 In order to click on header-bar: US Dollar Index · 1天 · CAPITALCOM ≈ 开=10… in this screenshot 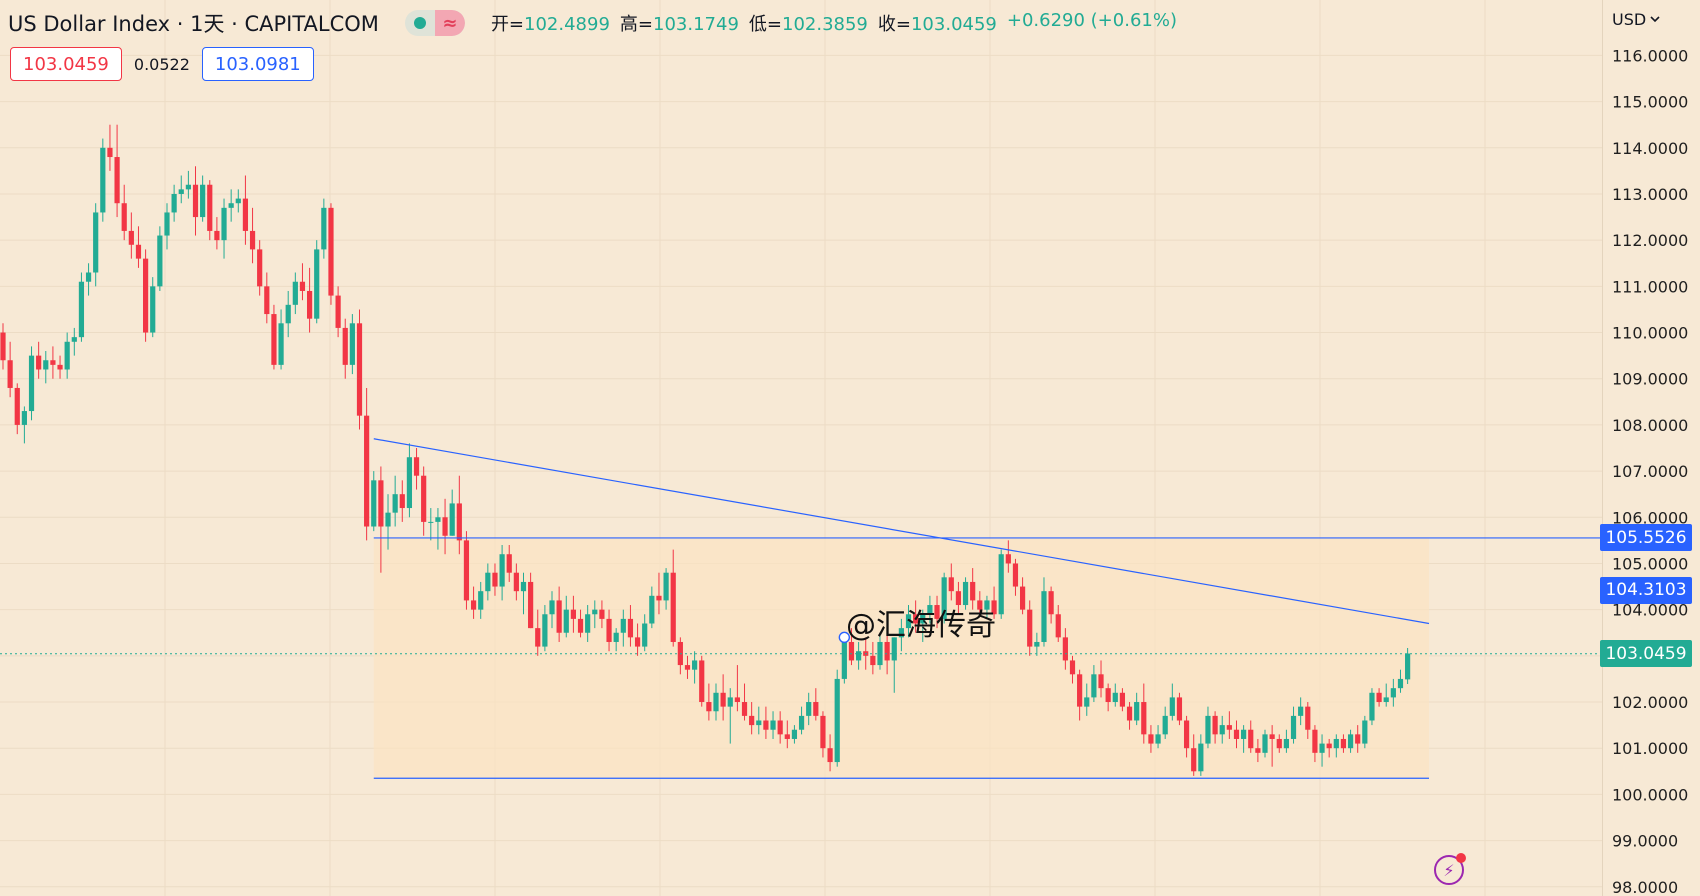, I will do `click(795, 23)`.